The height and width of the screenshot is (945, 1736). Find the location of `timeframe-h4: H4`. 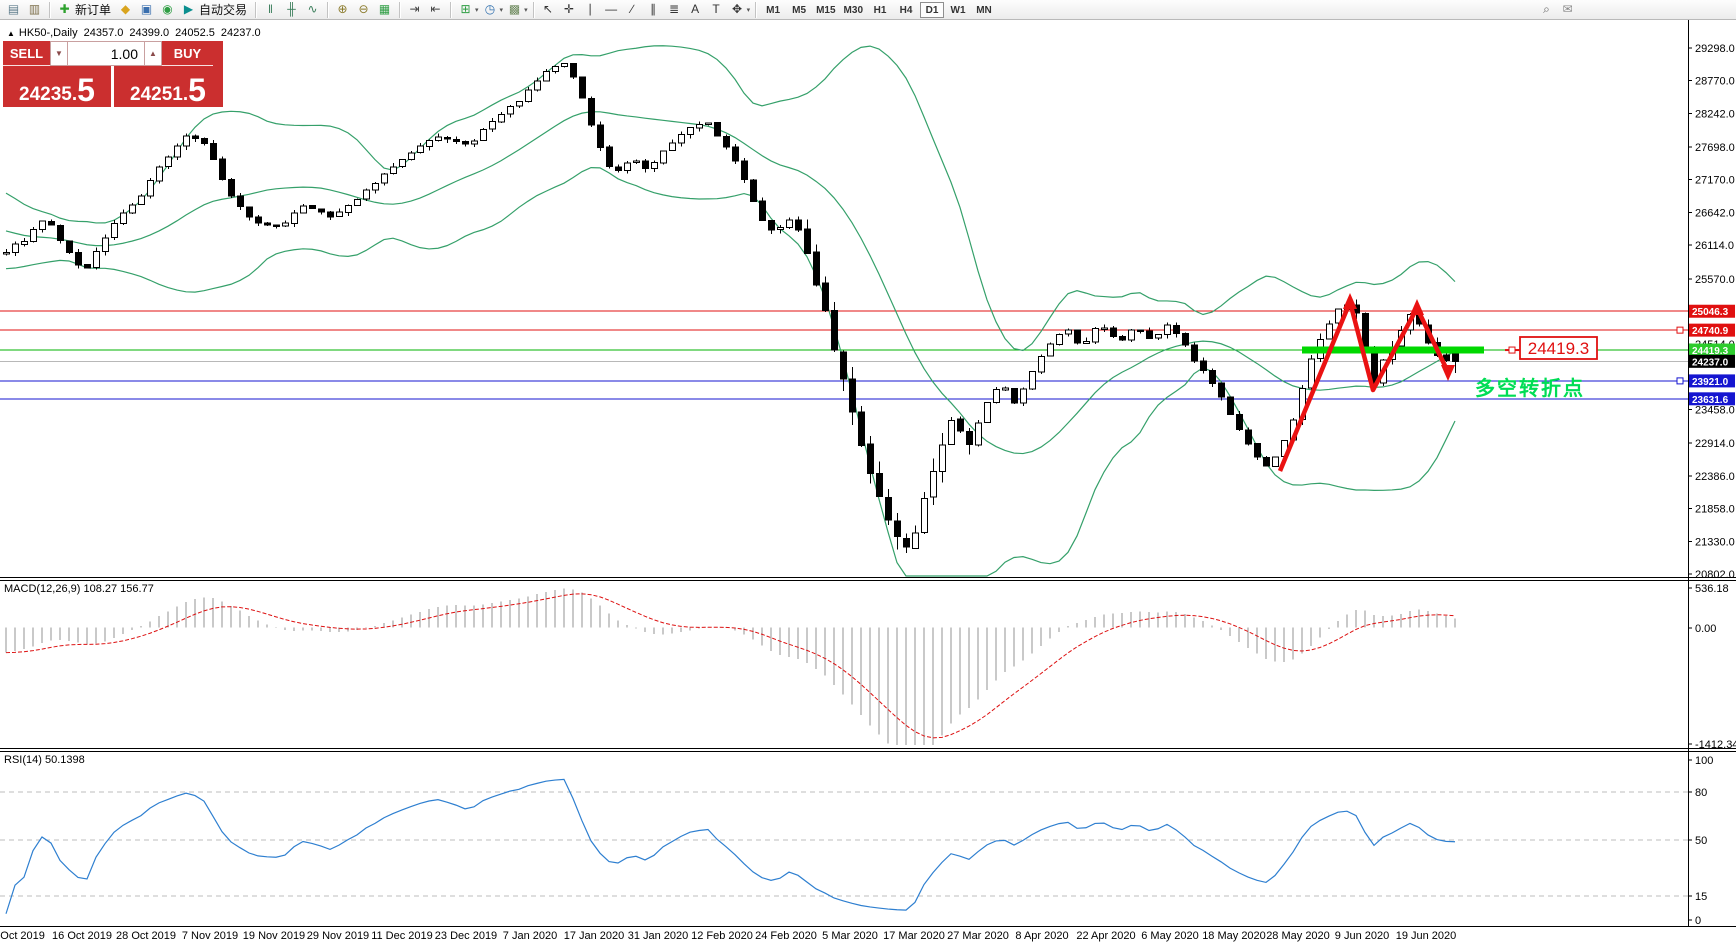

timeframe-h4: H4 is located at coordinates (906, 10).